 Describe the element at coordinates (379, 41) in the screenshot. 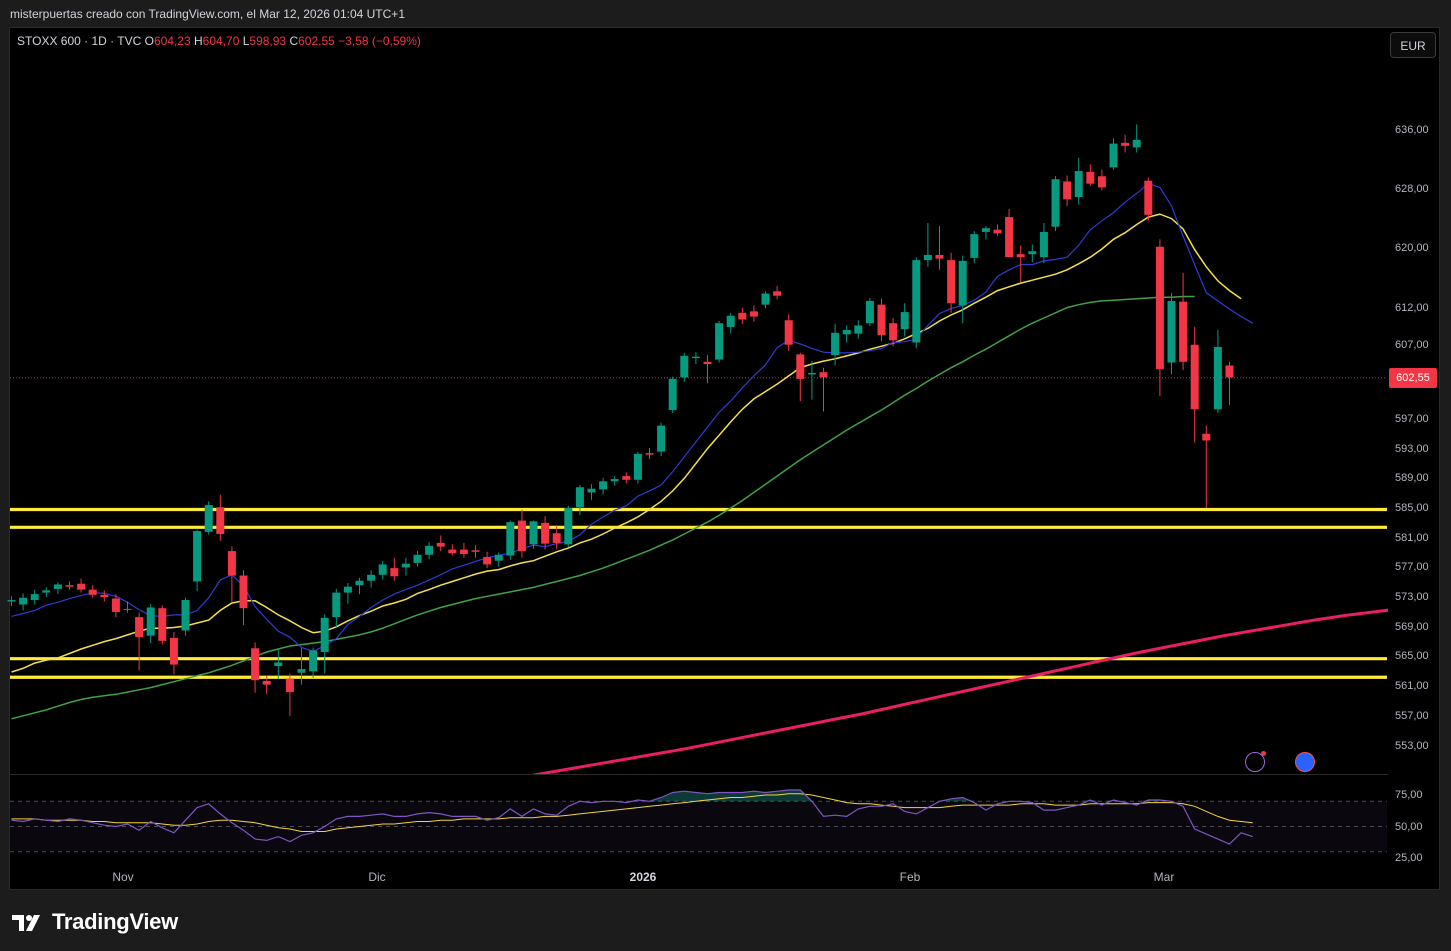

I see `change-value: −3,58 (−0,59%)` at that location.